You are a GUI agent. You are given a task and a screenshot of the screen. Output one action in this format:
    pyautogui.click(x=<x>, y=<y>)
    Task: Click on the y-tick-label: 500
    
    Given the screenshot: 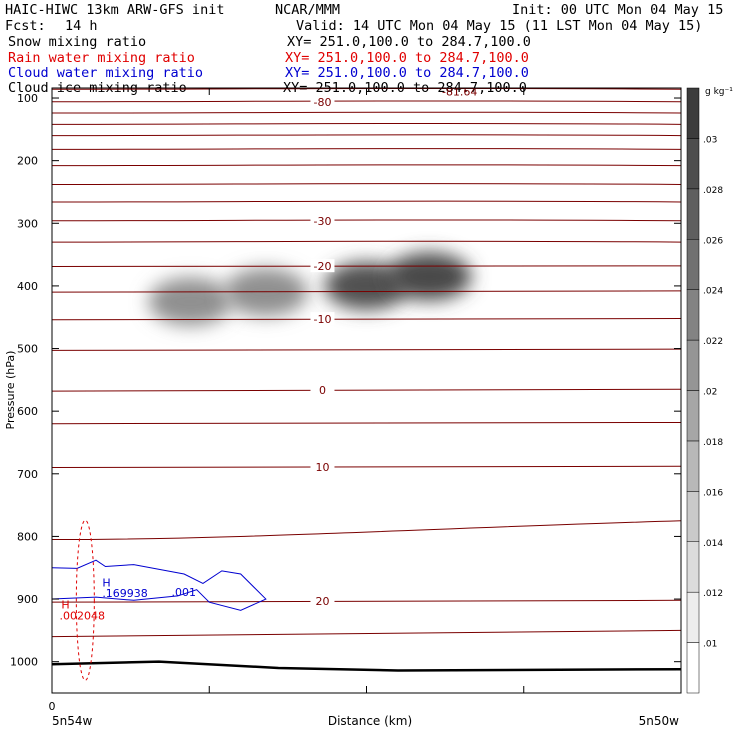 What is the action you would take?
    pyautogui.click(x=27, y=349)
    